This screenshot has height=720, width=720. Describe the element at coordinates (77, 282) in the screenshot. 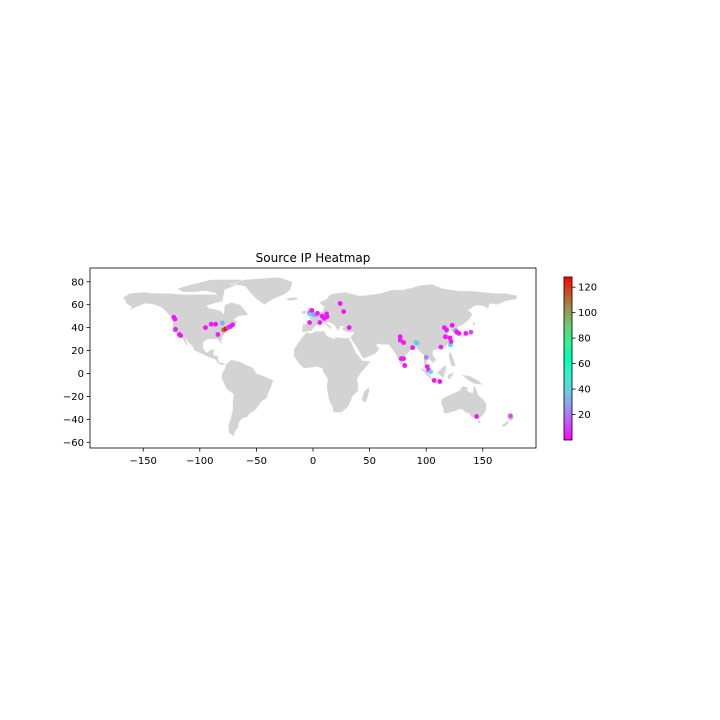

I see `y-tick-label: 80` at that location.